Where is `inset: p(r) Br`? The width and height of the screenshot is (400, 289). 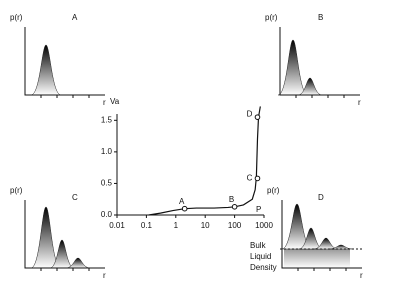 inset: p(r) Br is located at coordinates (313, 60).